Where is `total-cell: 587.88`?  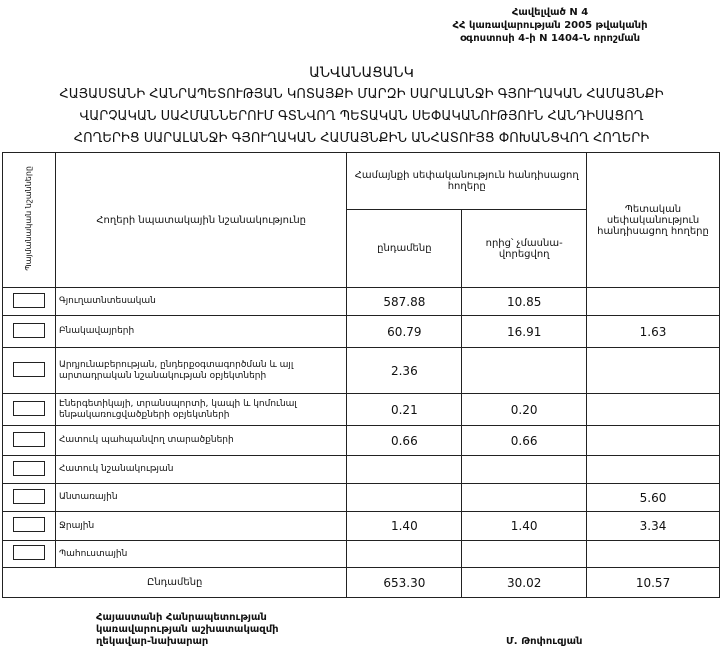 total-cell: 587.88 is located at coordinates (404, 301).